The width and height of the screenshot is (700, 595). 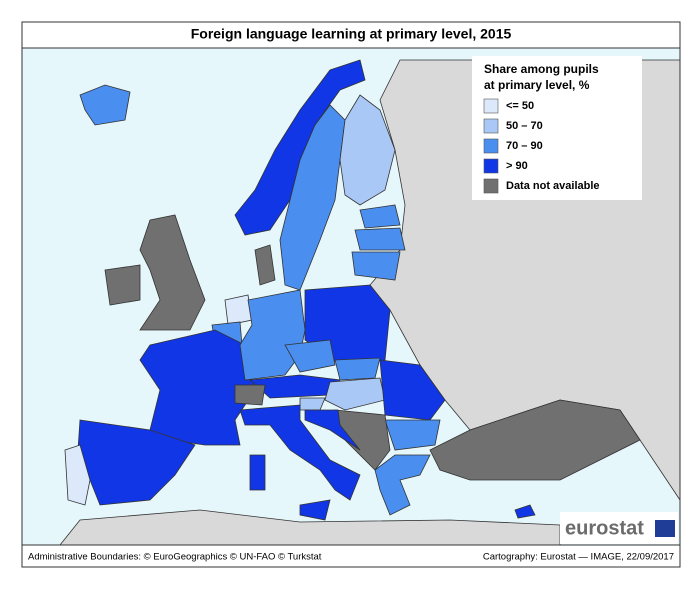 I want to click on bulgaria, so click(x=412, y=435).